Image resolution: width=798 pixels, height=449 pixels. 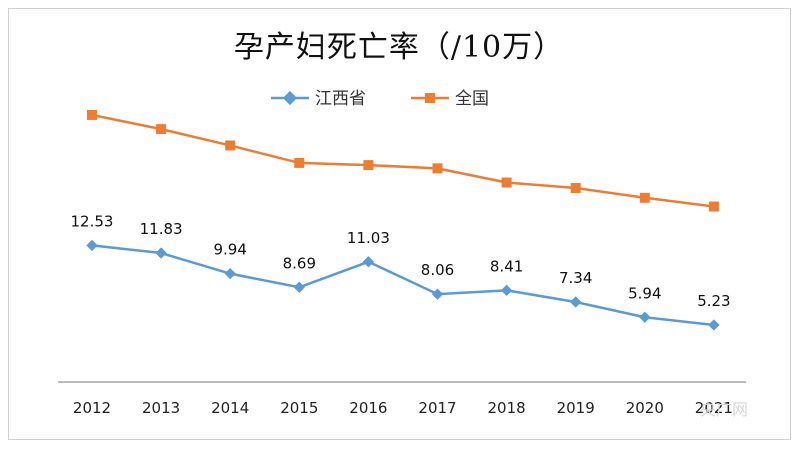 What do you see at coordinates (92, 408) in the screenshot?
I see `x-tick-label-2012: 2012` at bounding box center [92, 408].